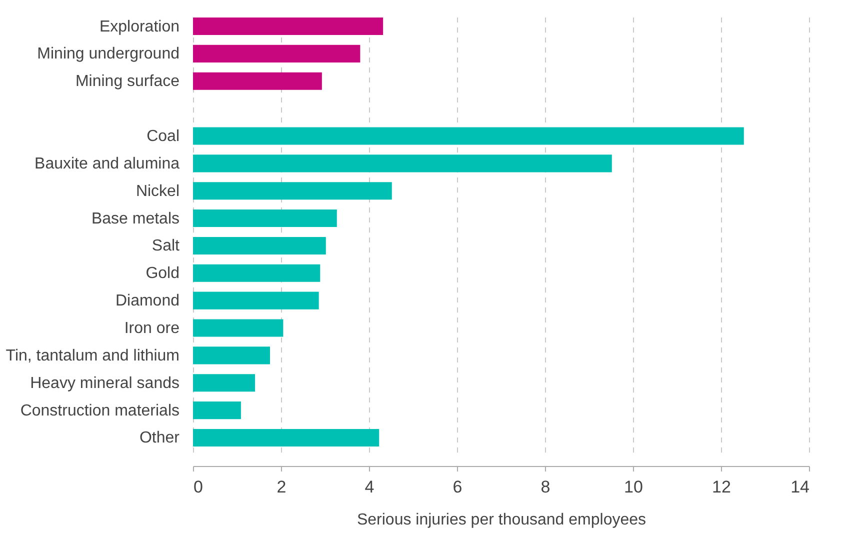 The height and width of the screenshot is (541, 845). I want to click on x-tick-label: 8, so click(545, 487).